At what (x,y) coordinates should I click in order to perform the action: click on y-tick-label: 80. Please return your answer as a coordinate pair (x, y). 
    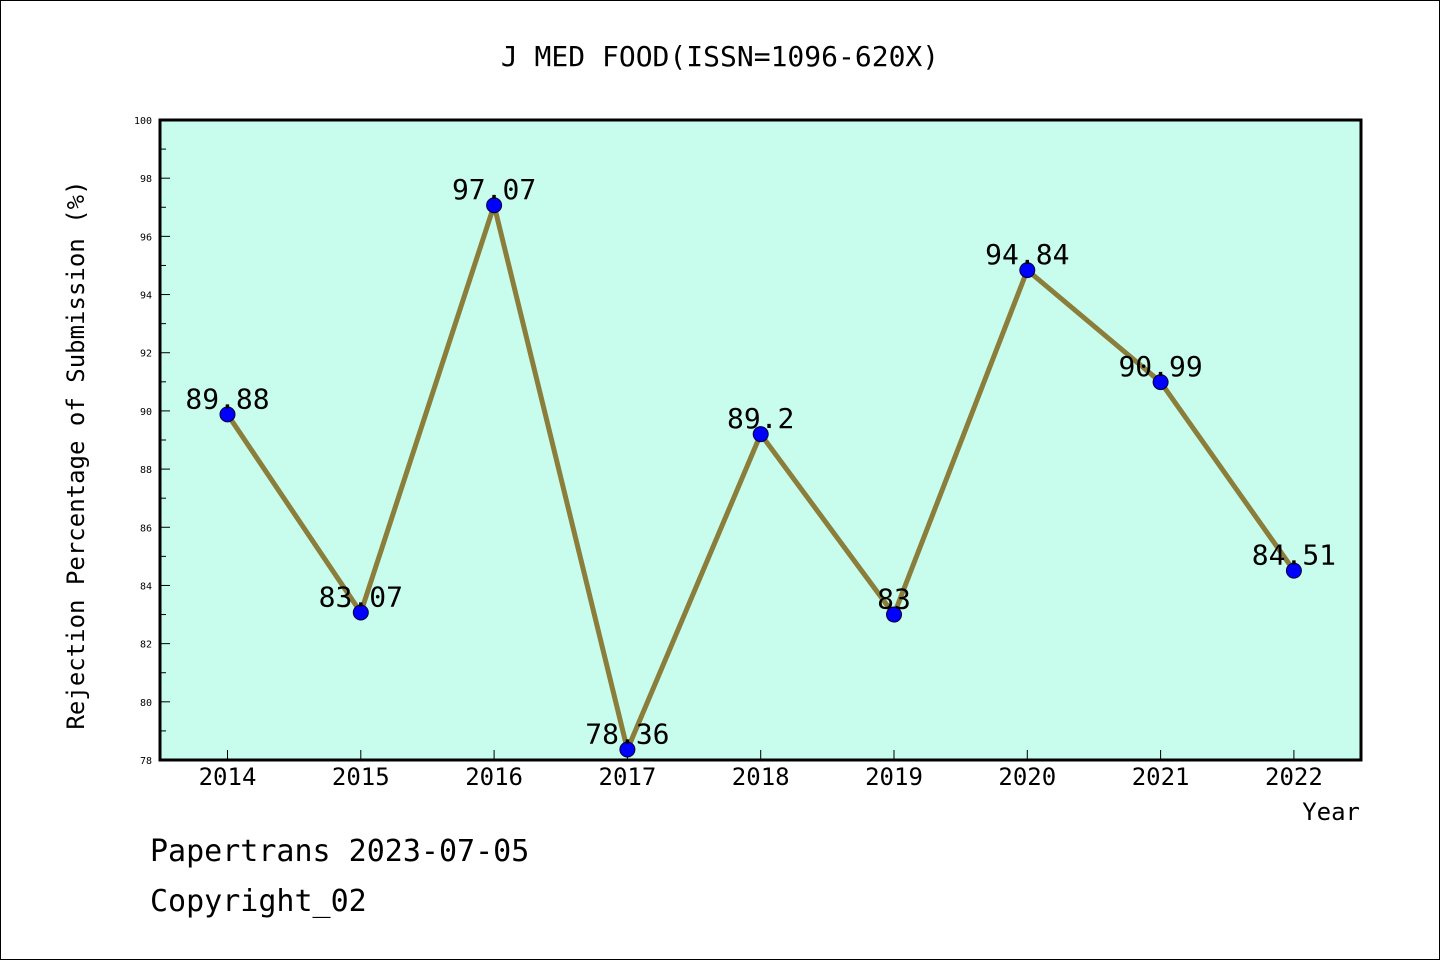
    Looking at the image, I should click on (146, 703).